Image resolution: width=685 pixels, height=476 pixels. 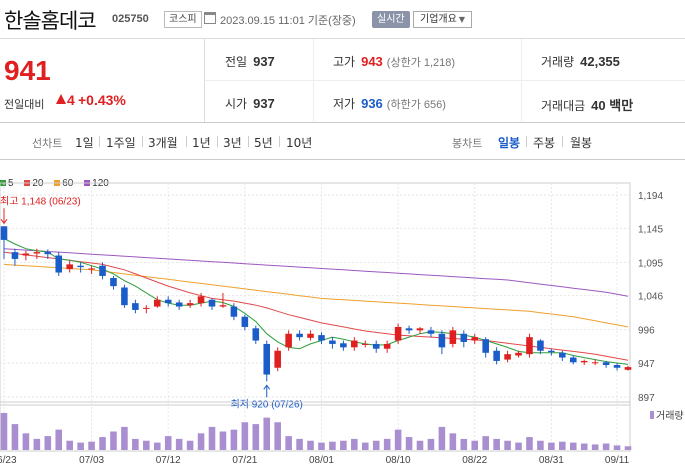 What do you see at coordinates (617, 460) in the screenshot?
I see `x-tick-label: 09/11` at bounding box center [617, 460].